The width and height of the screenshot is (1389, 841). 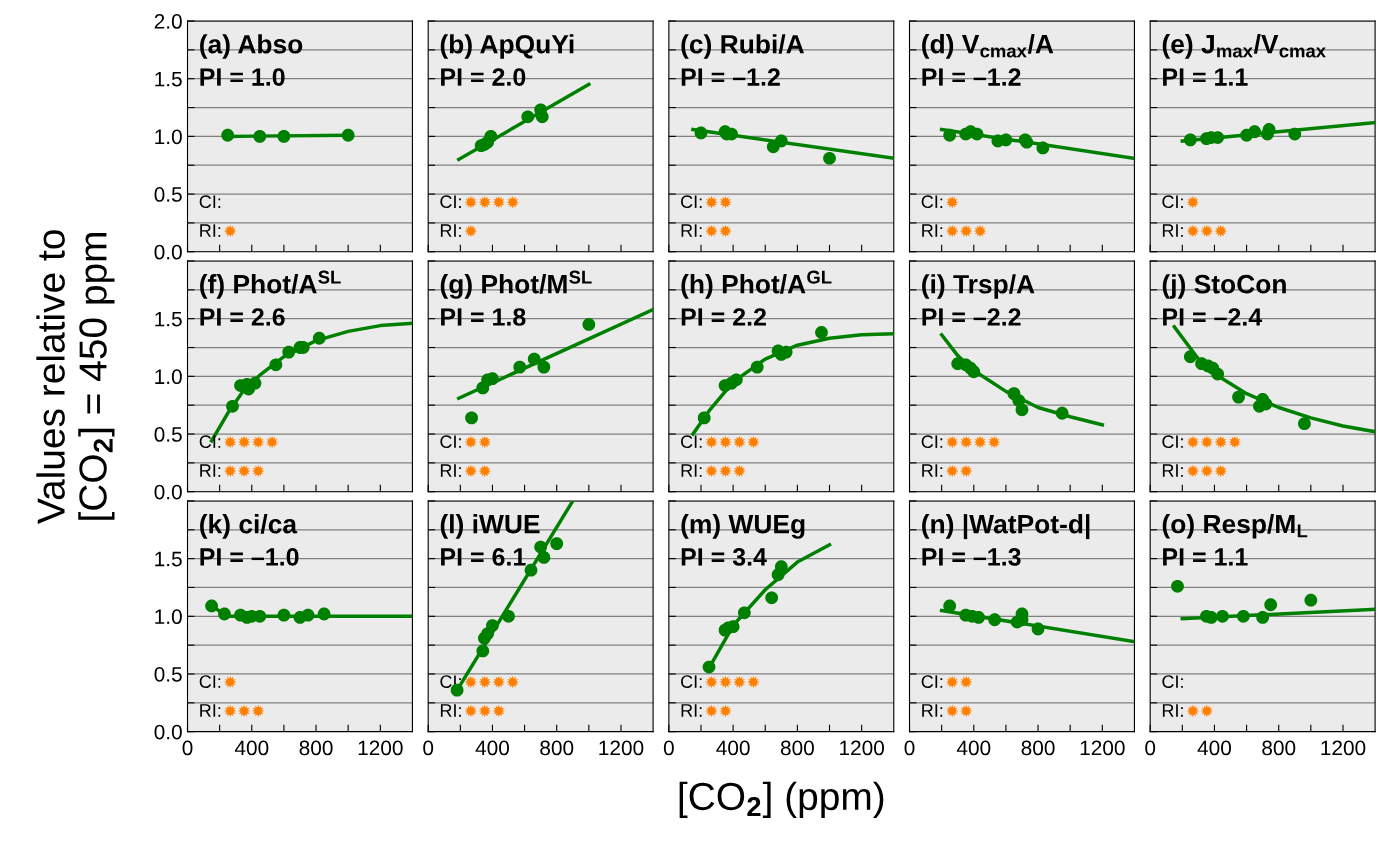 What do you see at coordinates (483, 557) in the screenshot?
I see `annotation: PI = 6.1` at bounding box center [483, 557].